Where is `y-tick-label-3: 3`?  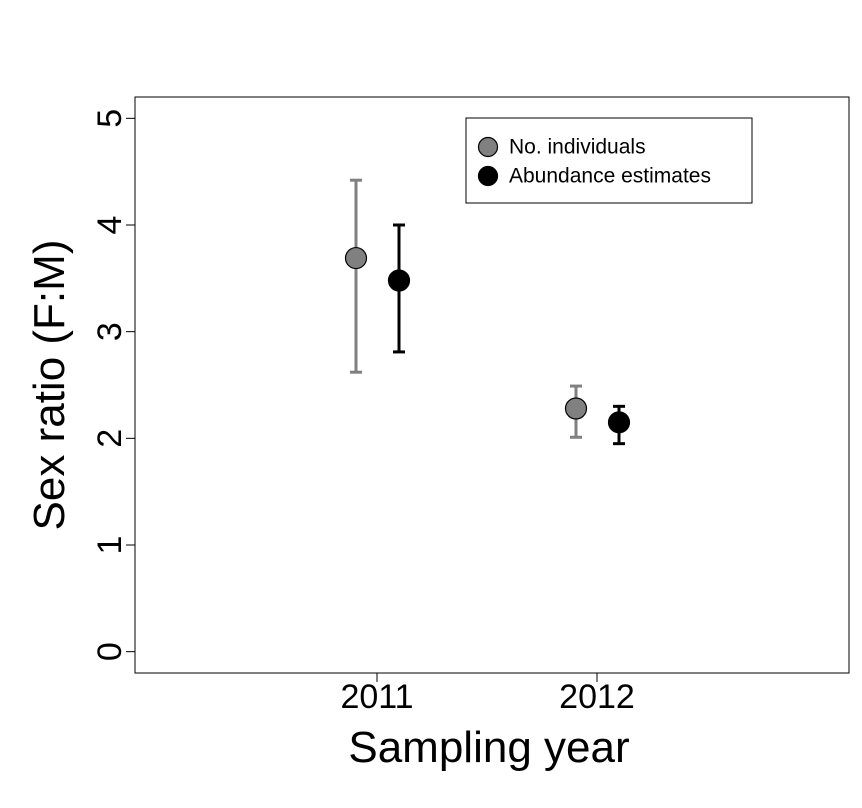
y-tick-label-3: 3 is located at coordinates (110, 331).